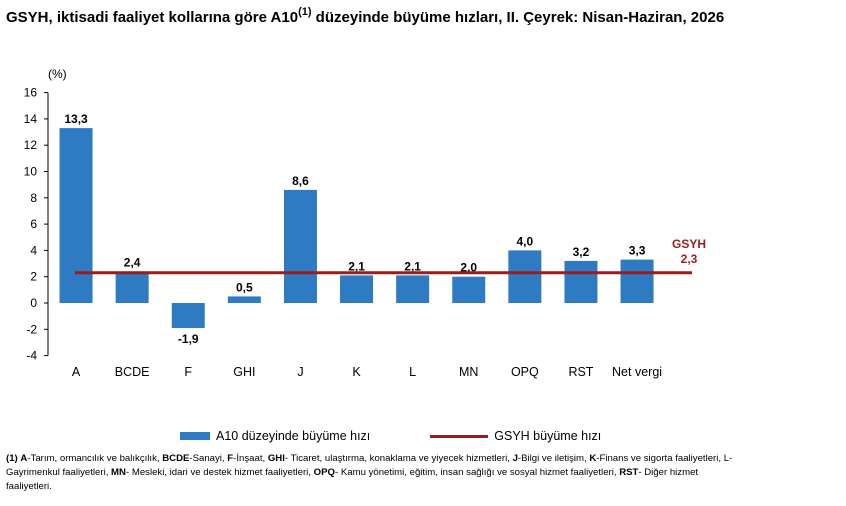 The width and height of the screenshot is (846, 506). What do you see at coordinates (413, 289) in the screenshot?
I see `bar-l` at bounding box center [413, 289].